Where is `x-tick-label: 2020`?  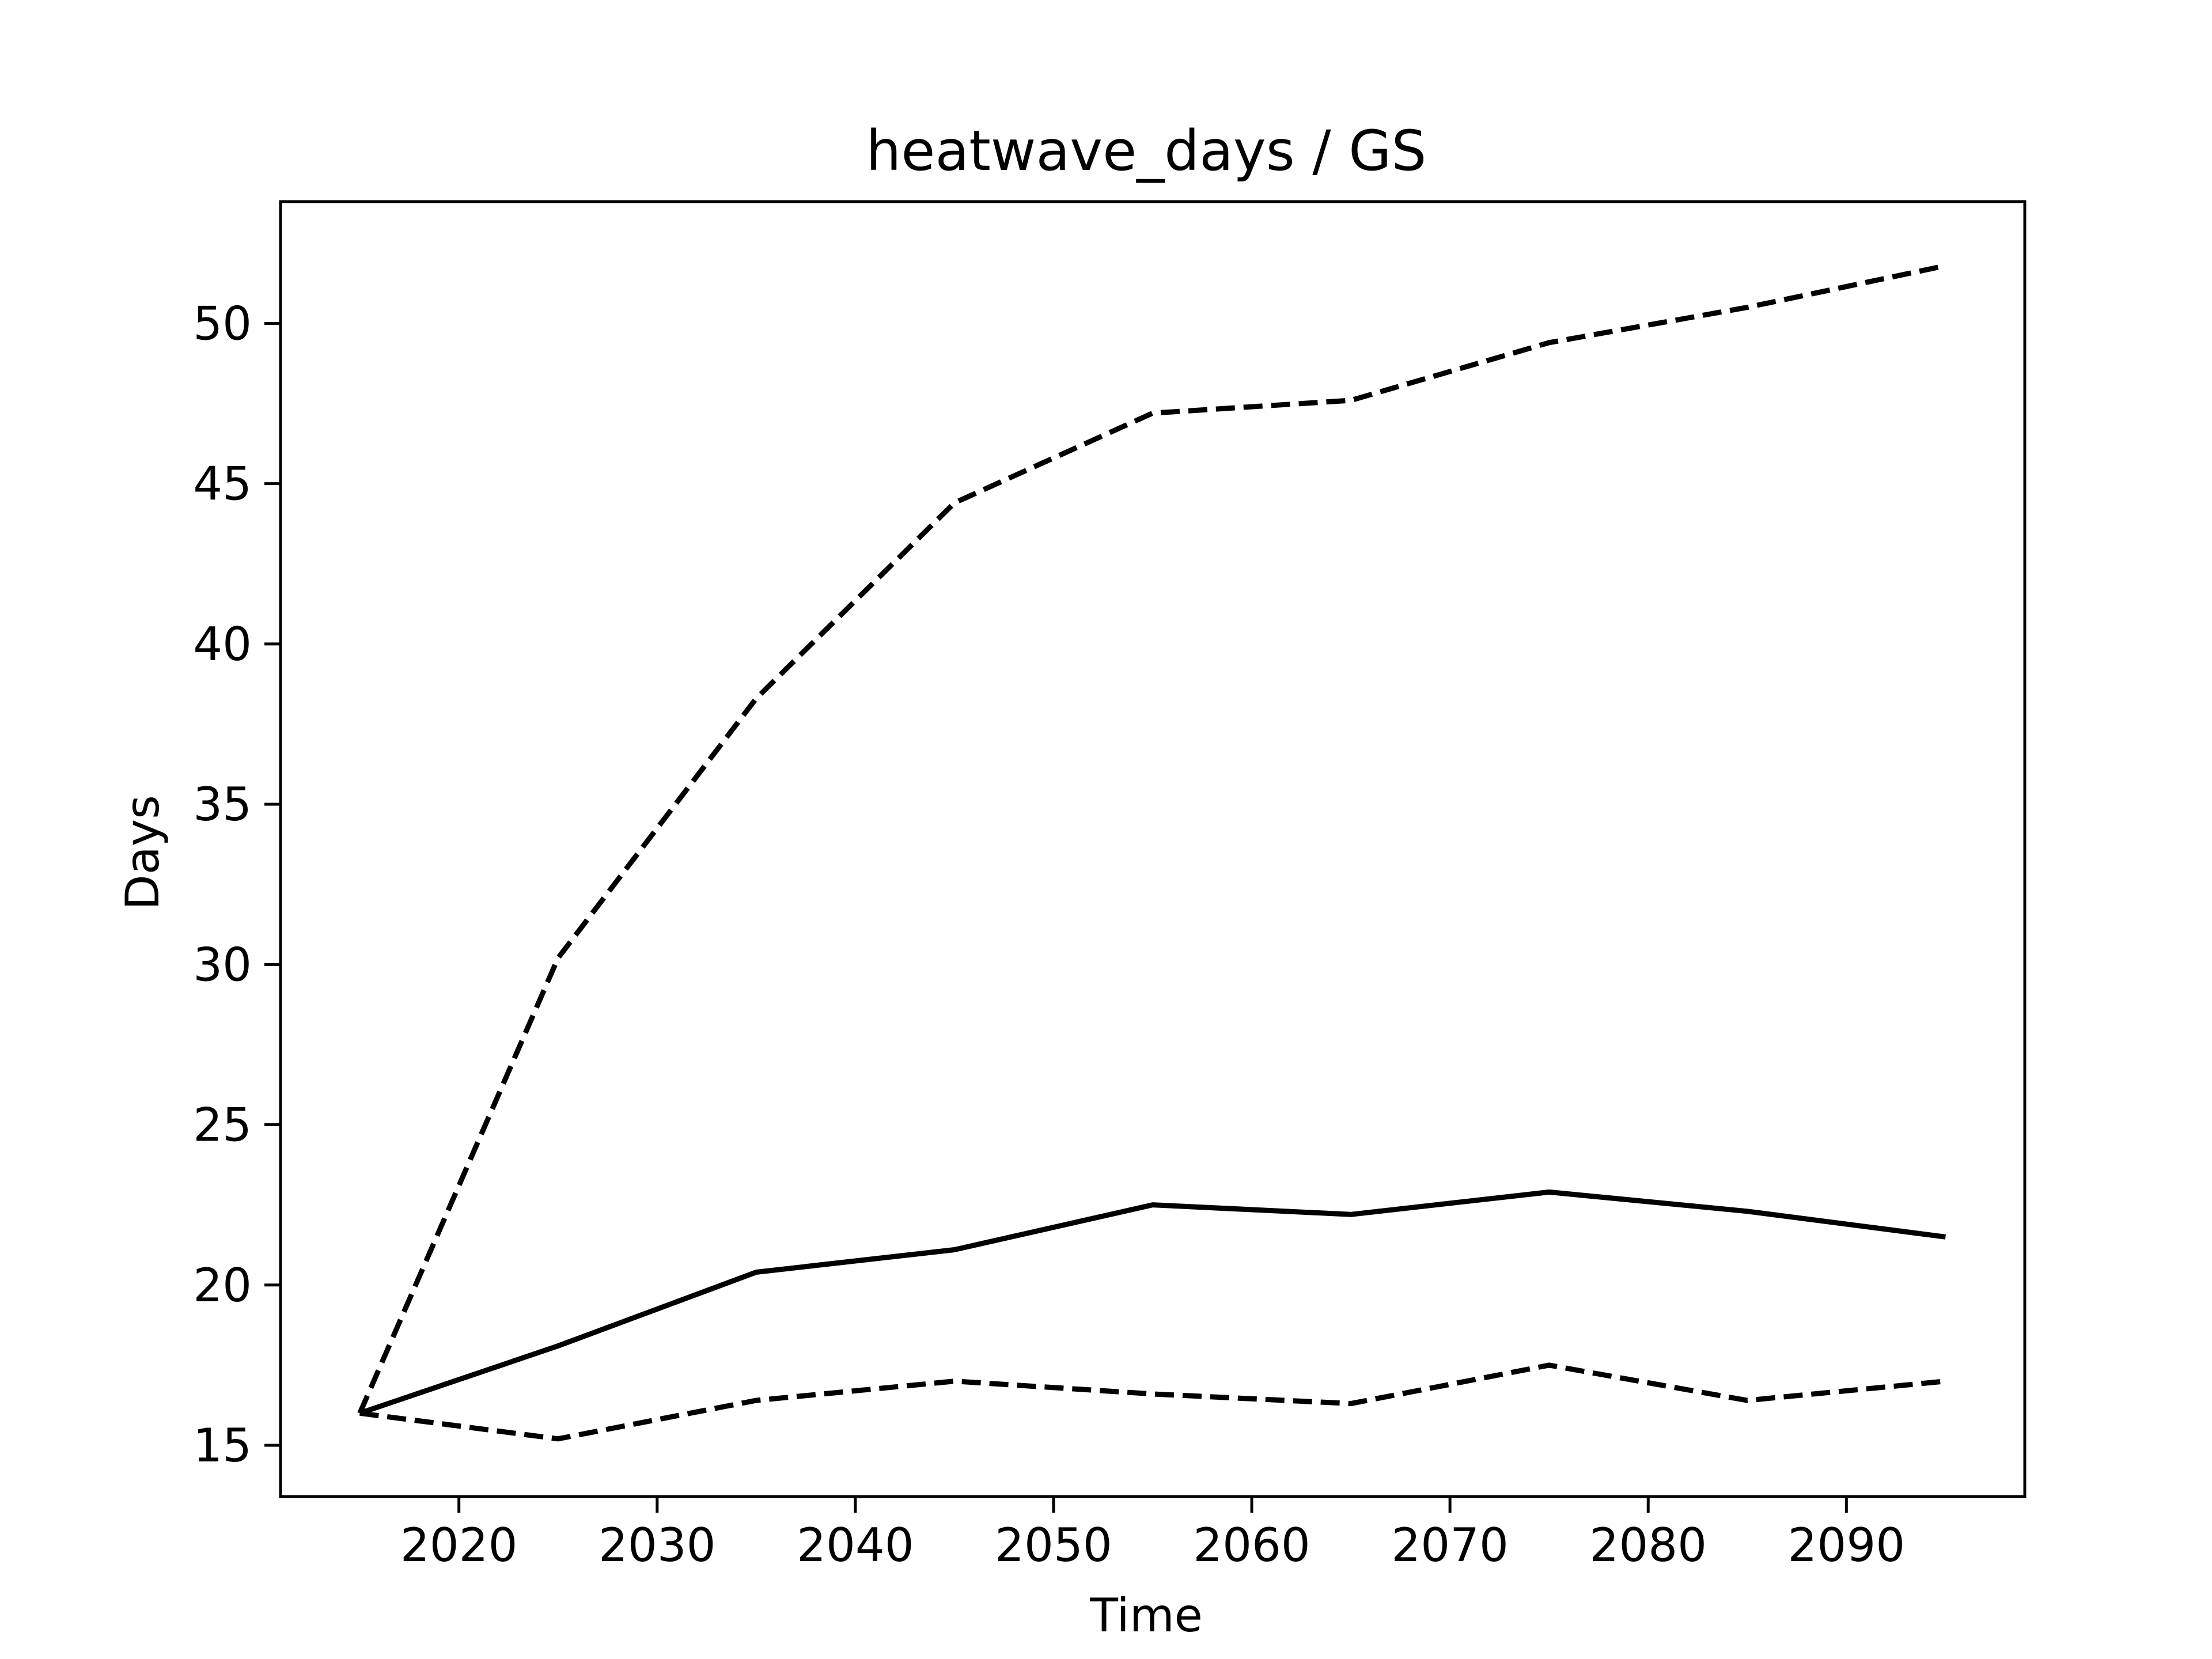 x-tick-label: 2020 is located at coordinates (459, 1545).